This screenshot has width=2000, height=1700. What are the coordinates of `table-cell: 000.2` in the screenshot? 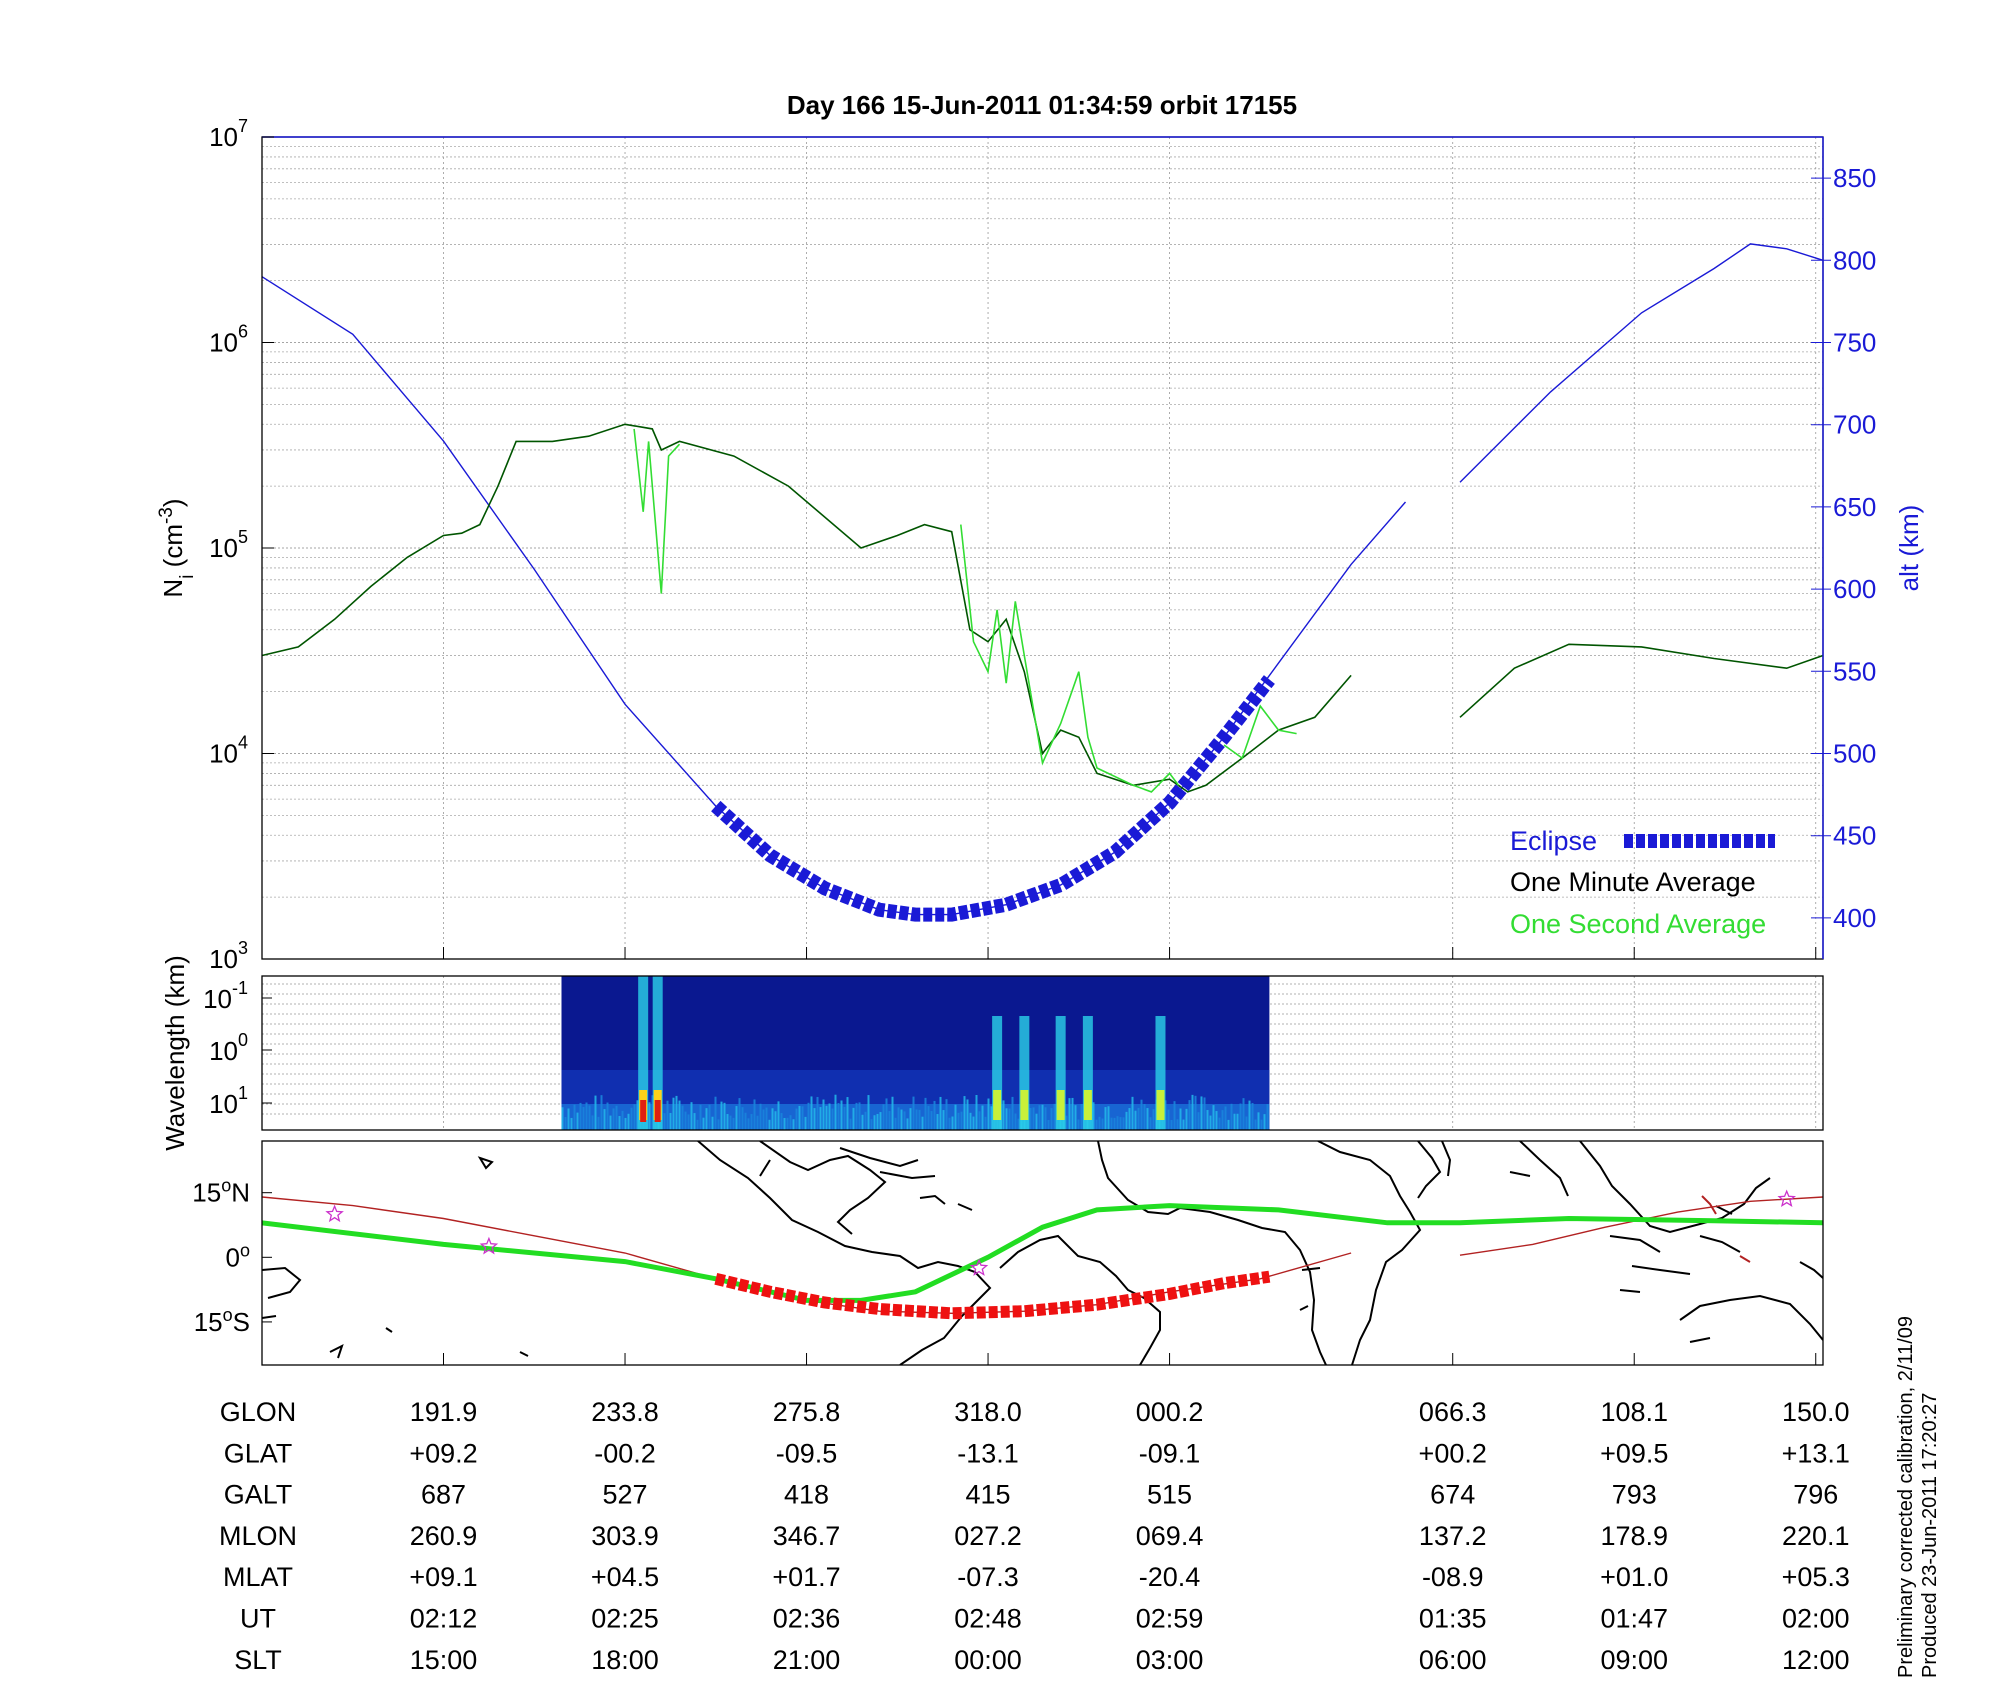 It's located at (1170, 1412).